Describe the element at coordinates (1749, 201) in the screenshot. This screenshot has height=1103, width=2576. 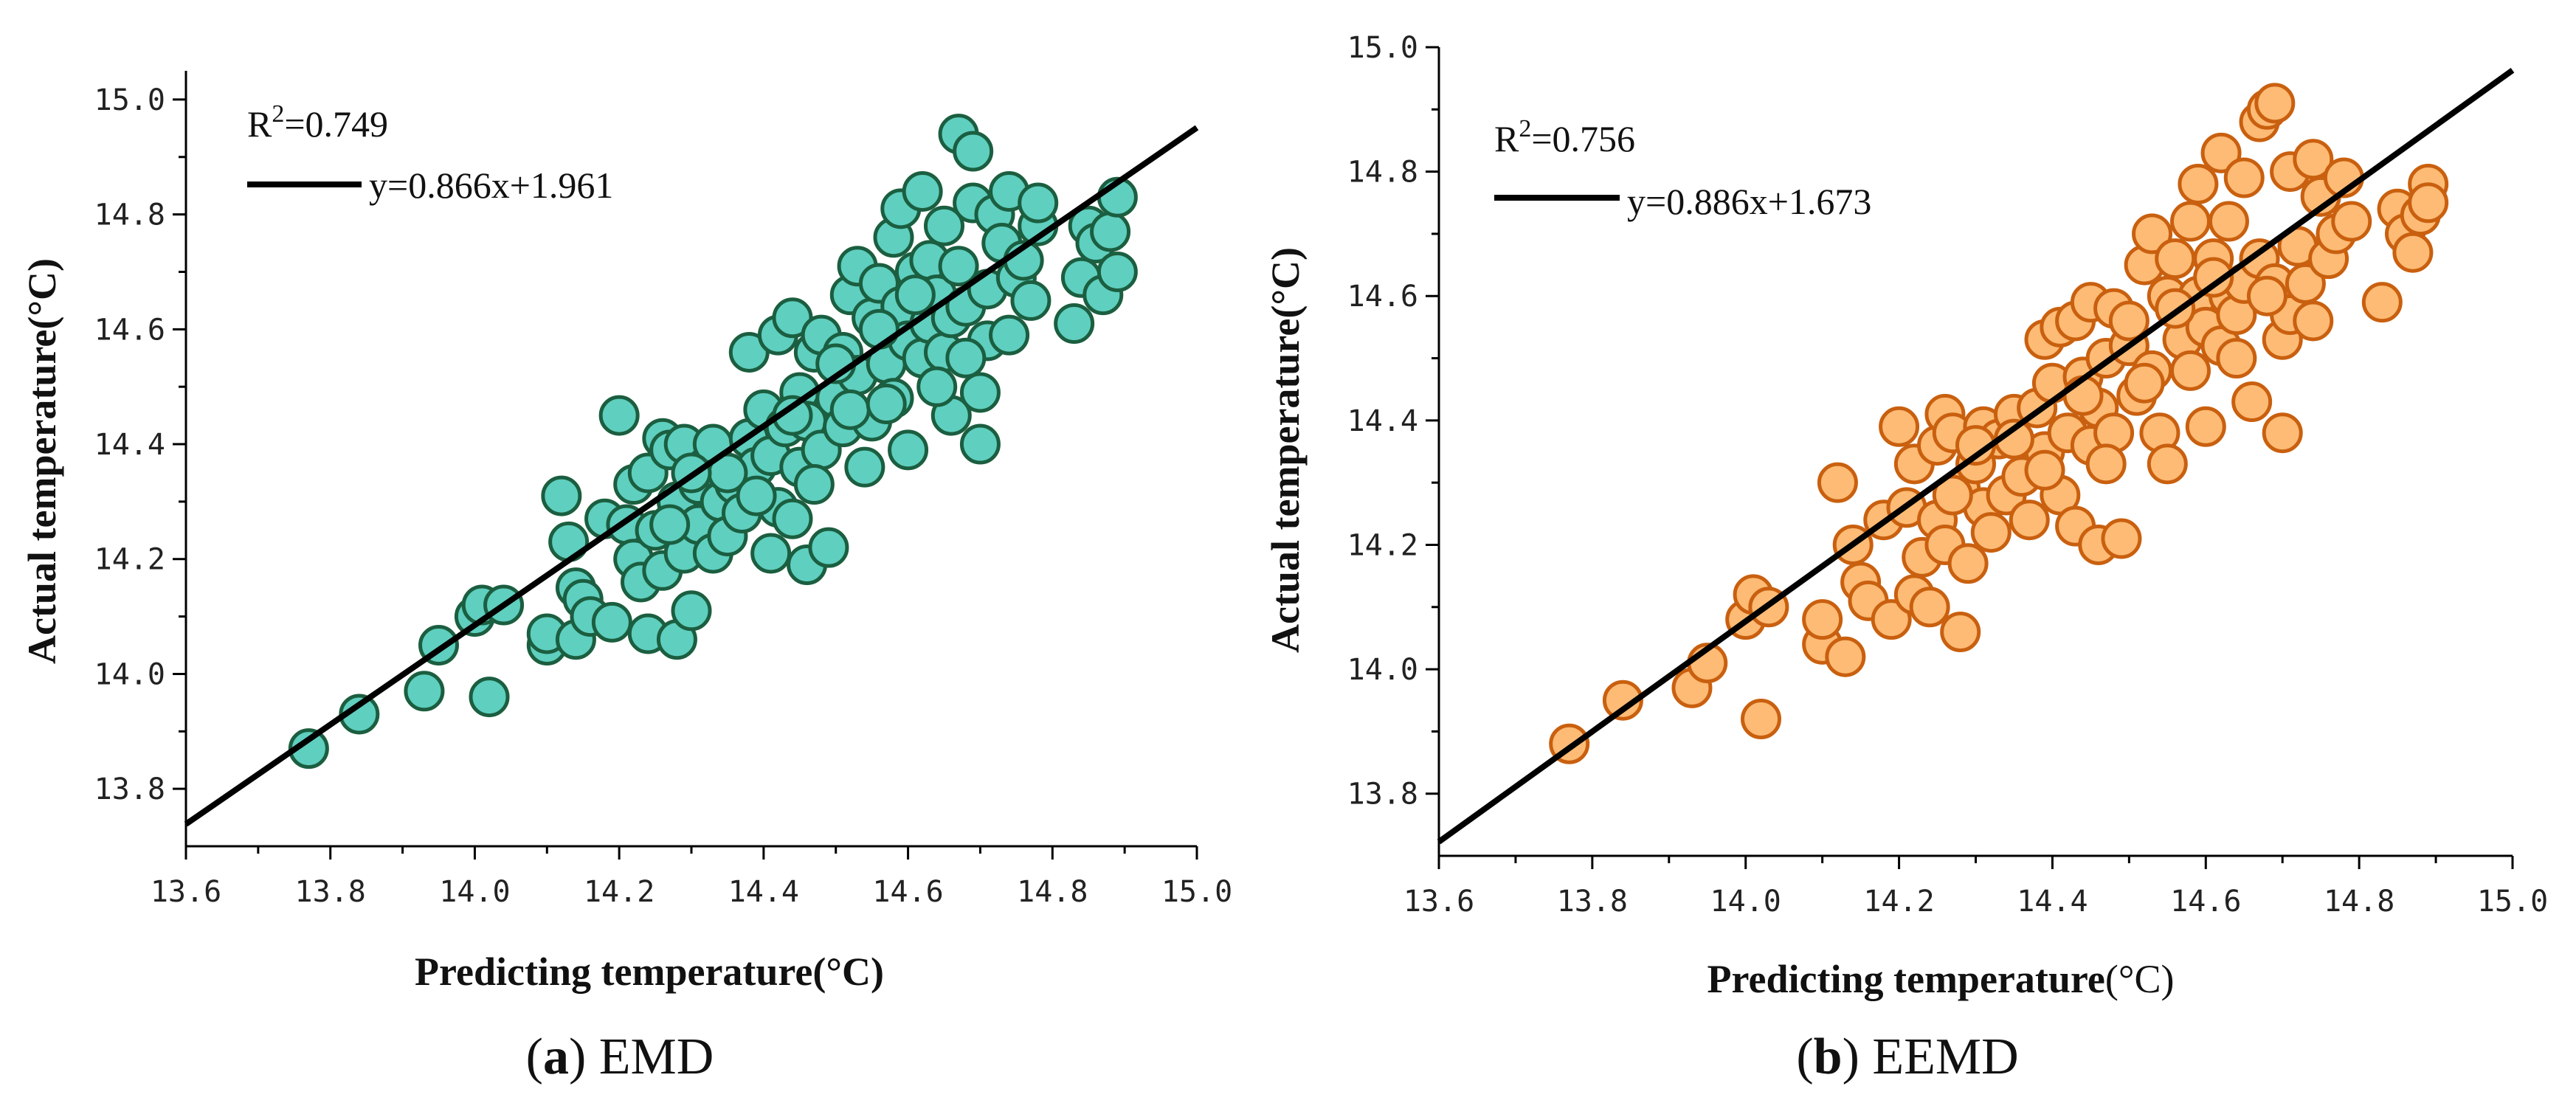
I see `eemd-fit-equation: y=0.886x+1.673` at that location.